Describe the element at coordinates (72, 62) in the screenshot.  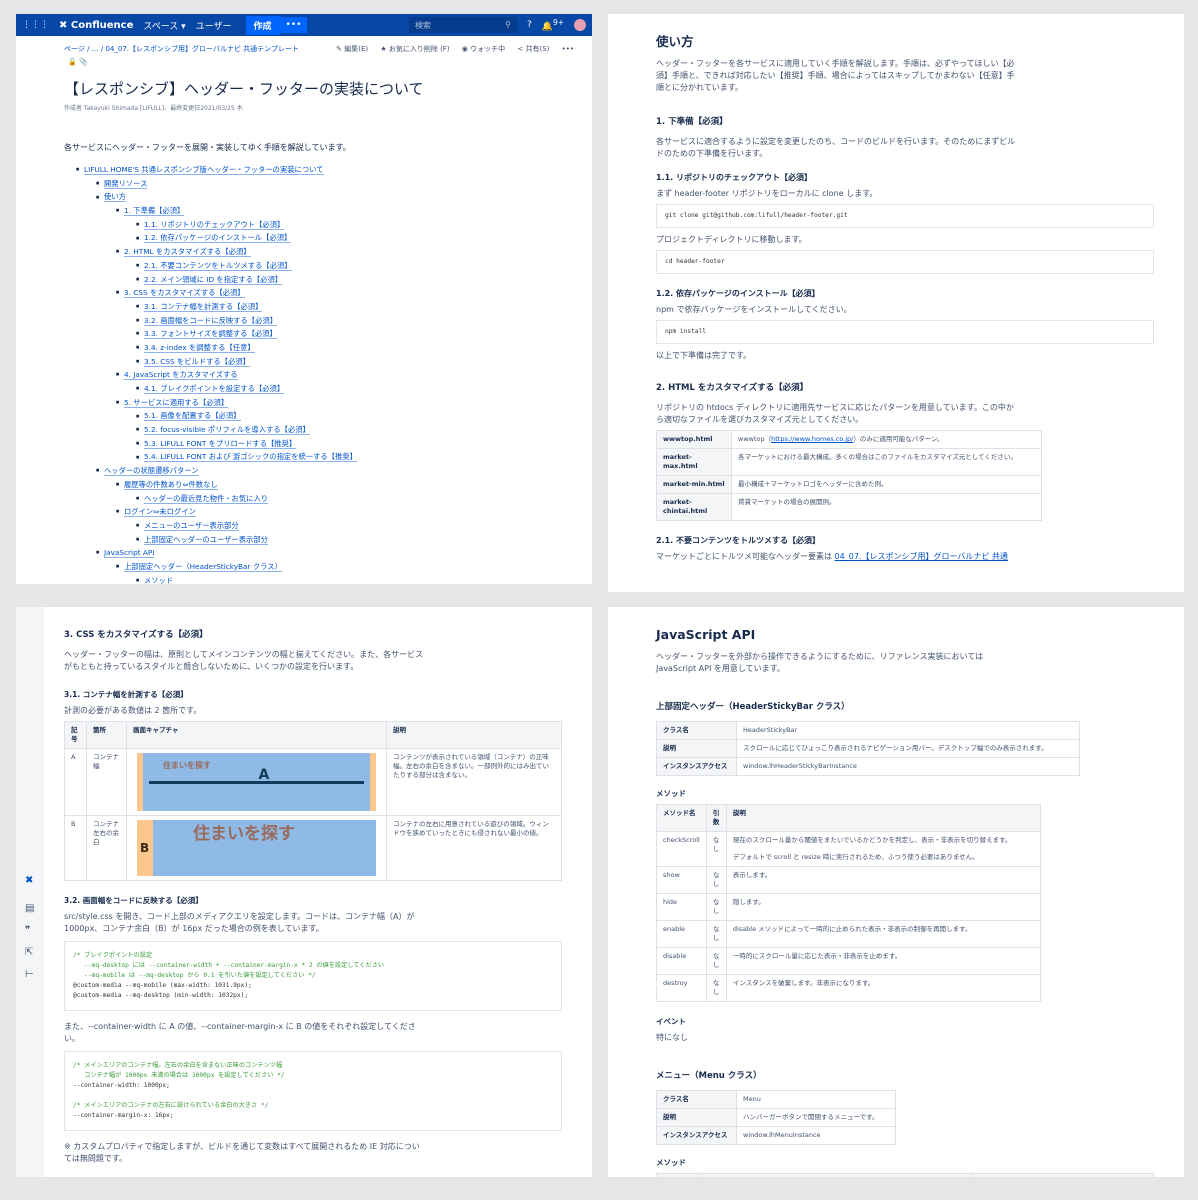
I see `restriction-icon: 🔓` at that location.